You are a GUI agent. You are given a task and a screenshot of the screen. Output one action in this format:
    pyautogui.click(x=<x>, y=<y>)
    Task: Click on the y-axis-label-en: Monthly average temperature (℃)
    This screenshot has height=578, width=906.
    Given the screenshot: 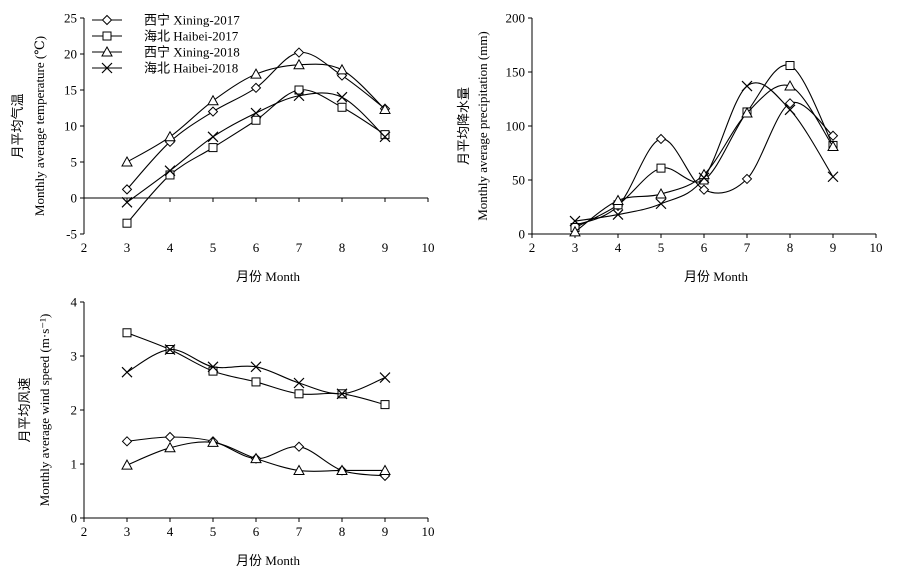 What is the action you would take?
    pyautogui.click(x=39, y=126)
    